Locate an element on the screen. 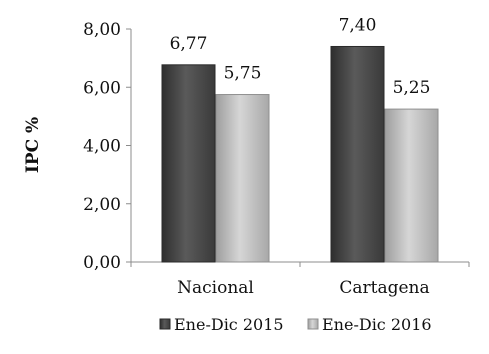 This screenshot has width=489, height=354. y-tick-label: 6,00 is located at coordinates (102, 88).